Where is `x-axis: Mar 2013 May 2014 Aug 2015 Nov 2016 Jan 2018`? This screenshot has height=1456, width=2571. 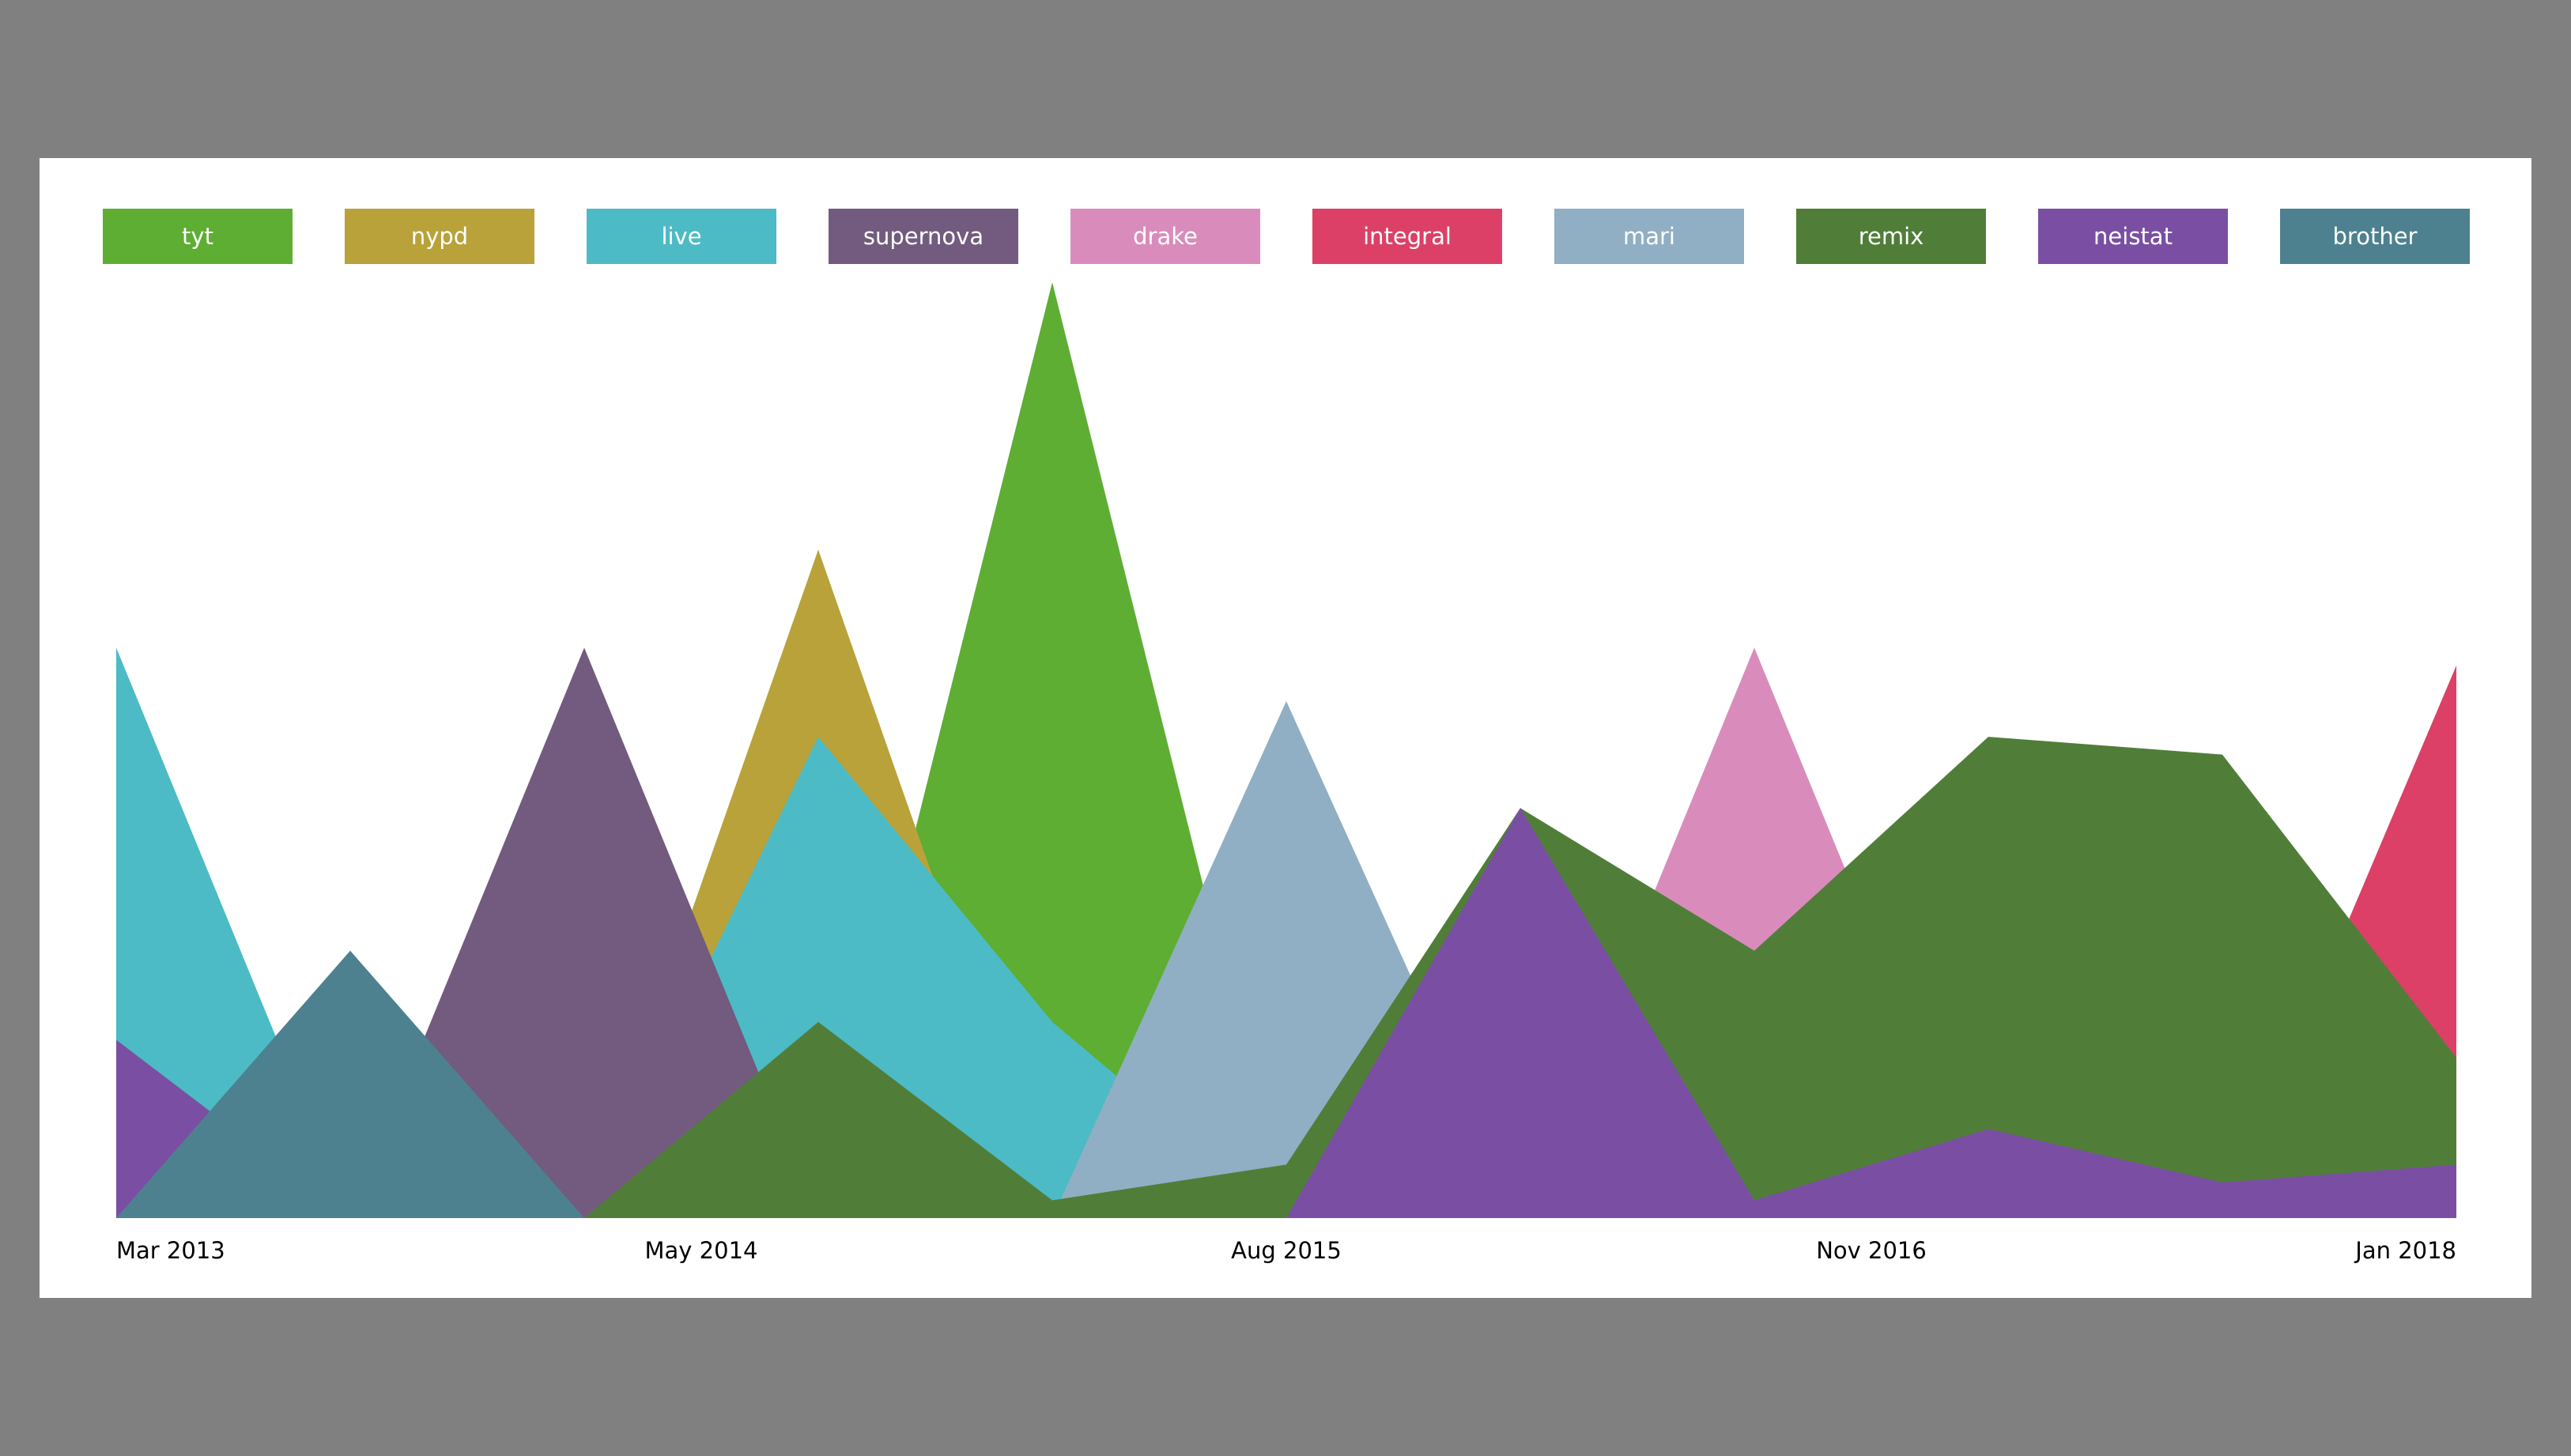 x-axis: Mar 2013 May 2014 Aug 2015 Nov 2016 Jan 2018 is located at coordinates (1286, 1250).